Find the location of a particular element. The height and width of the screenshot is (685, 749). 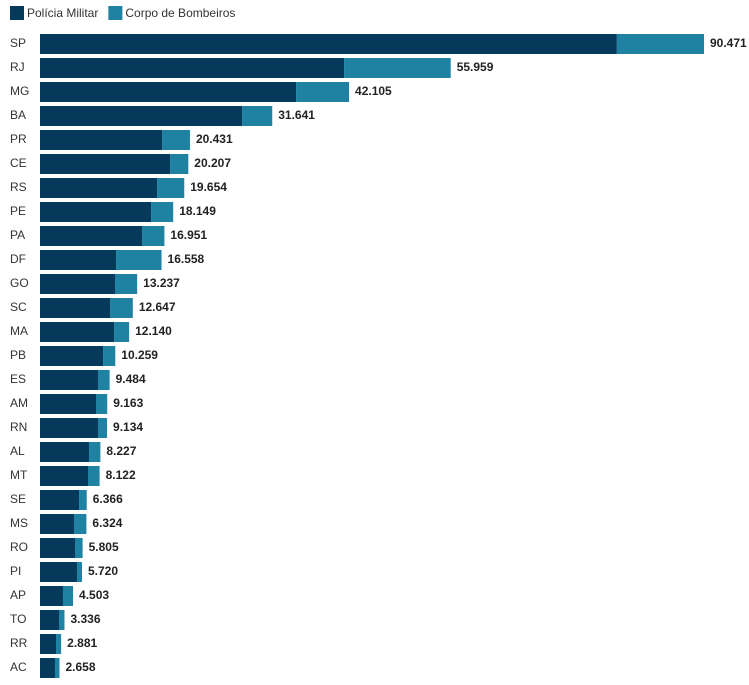

category-label: PE is located at coordinates (18, 211).